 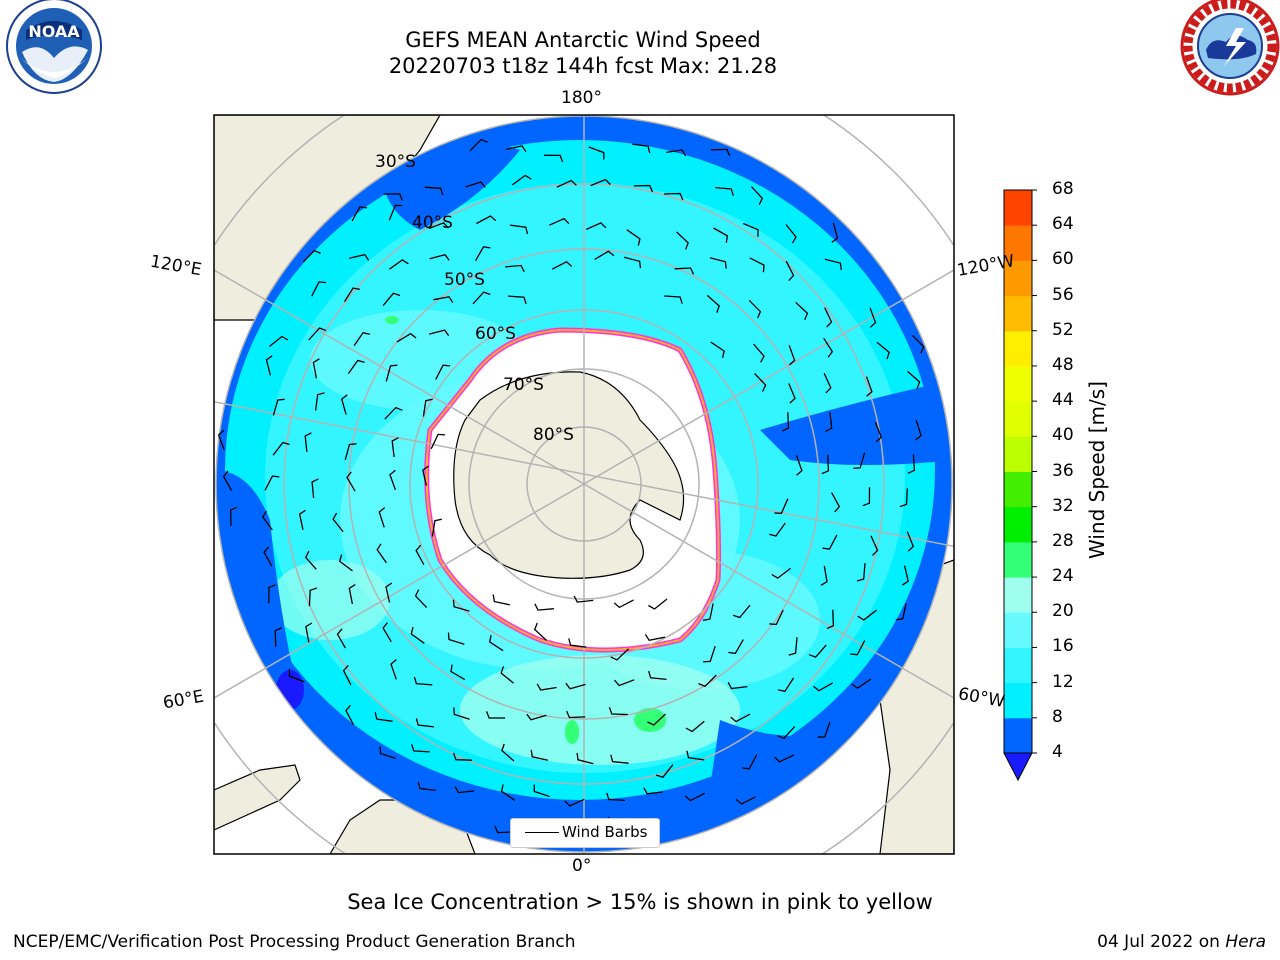 What do you see at coordinates (585, 833) in the screenshot?
I see `legend: Wind Barbs` at bounding box center [585, 833].